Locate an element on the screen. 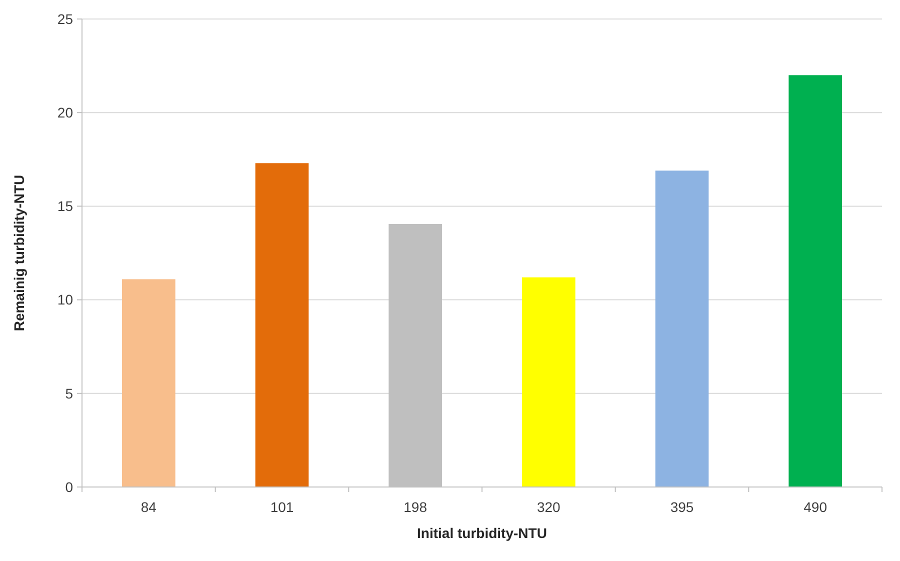 The width and height of the screenshot is (900, 561). x-axis-title: Initial turbidity-NTU is located at coordinates (482, 533).